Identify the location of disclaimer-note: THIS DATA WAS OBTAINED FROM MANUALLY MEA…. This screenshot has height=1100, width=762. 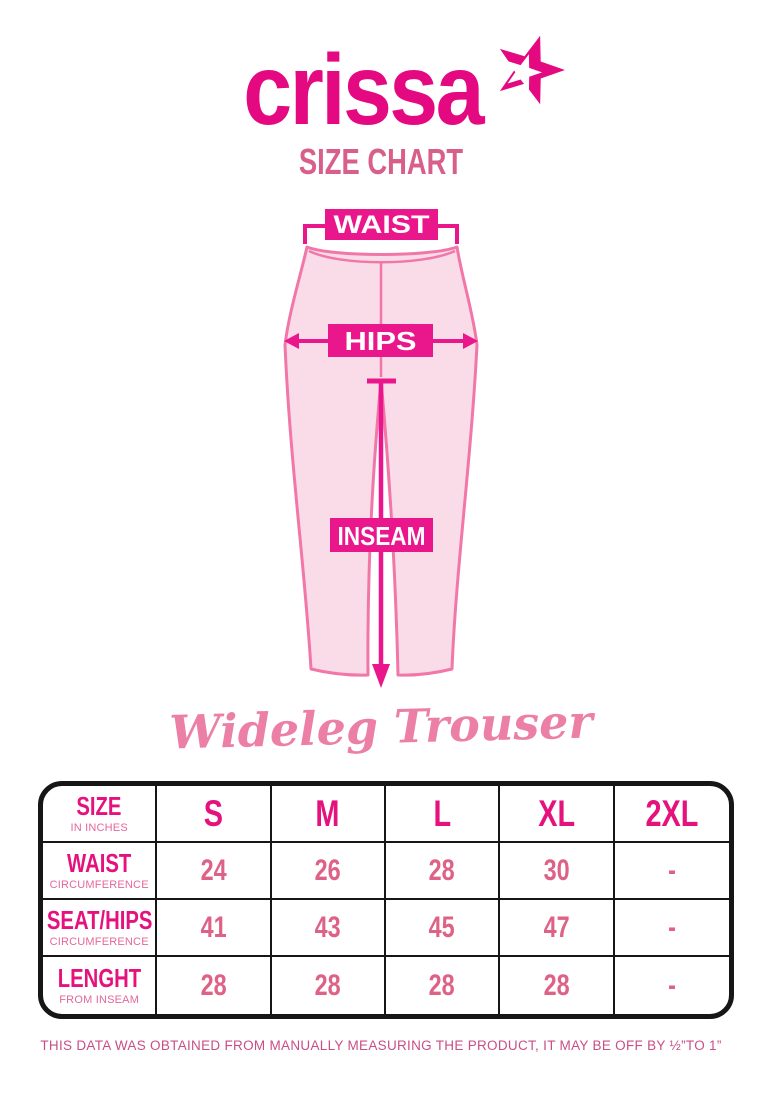
(381, 1045).